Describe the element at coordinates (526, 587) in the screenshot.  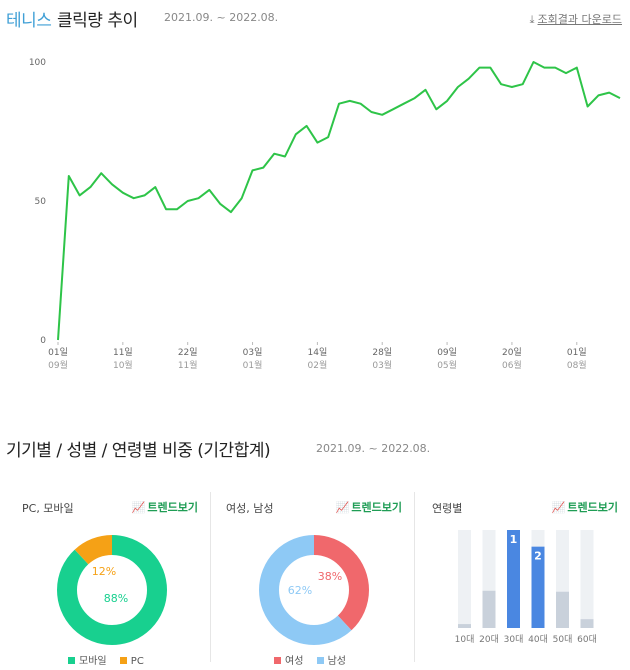
I see `age-bar-chart: 10대 20대 1 30대 2 40대 50대 60대` at that location.